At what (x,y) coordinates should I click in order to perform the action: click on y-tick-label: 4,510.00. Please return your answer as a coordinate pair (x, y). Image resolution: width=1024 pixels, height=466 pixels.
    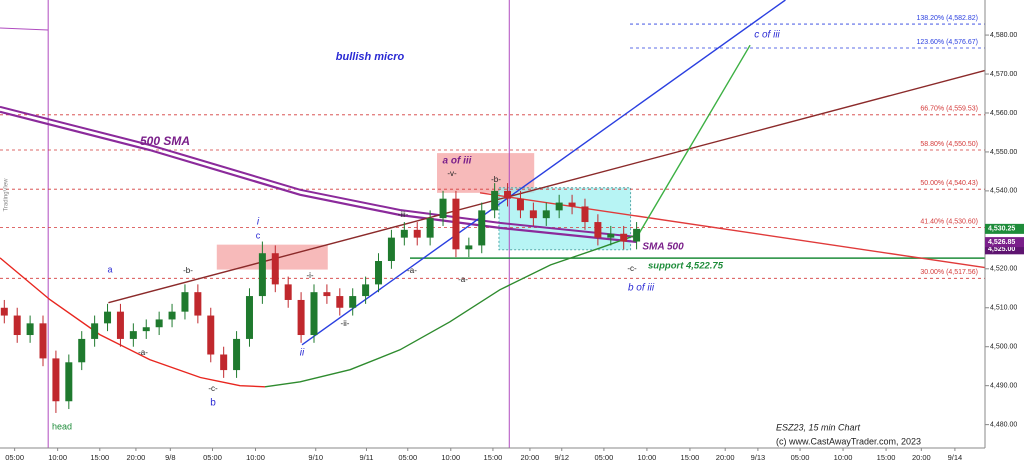
    Looking at the image, I should click on (1003, 308).